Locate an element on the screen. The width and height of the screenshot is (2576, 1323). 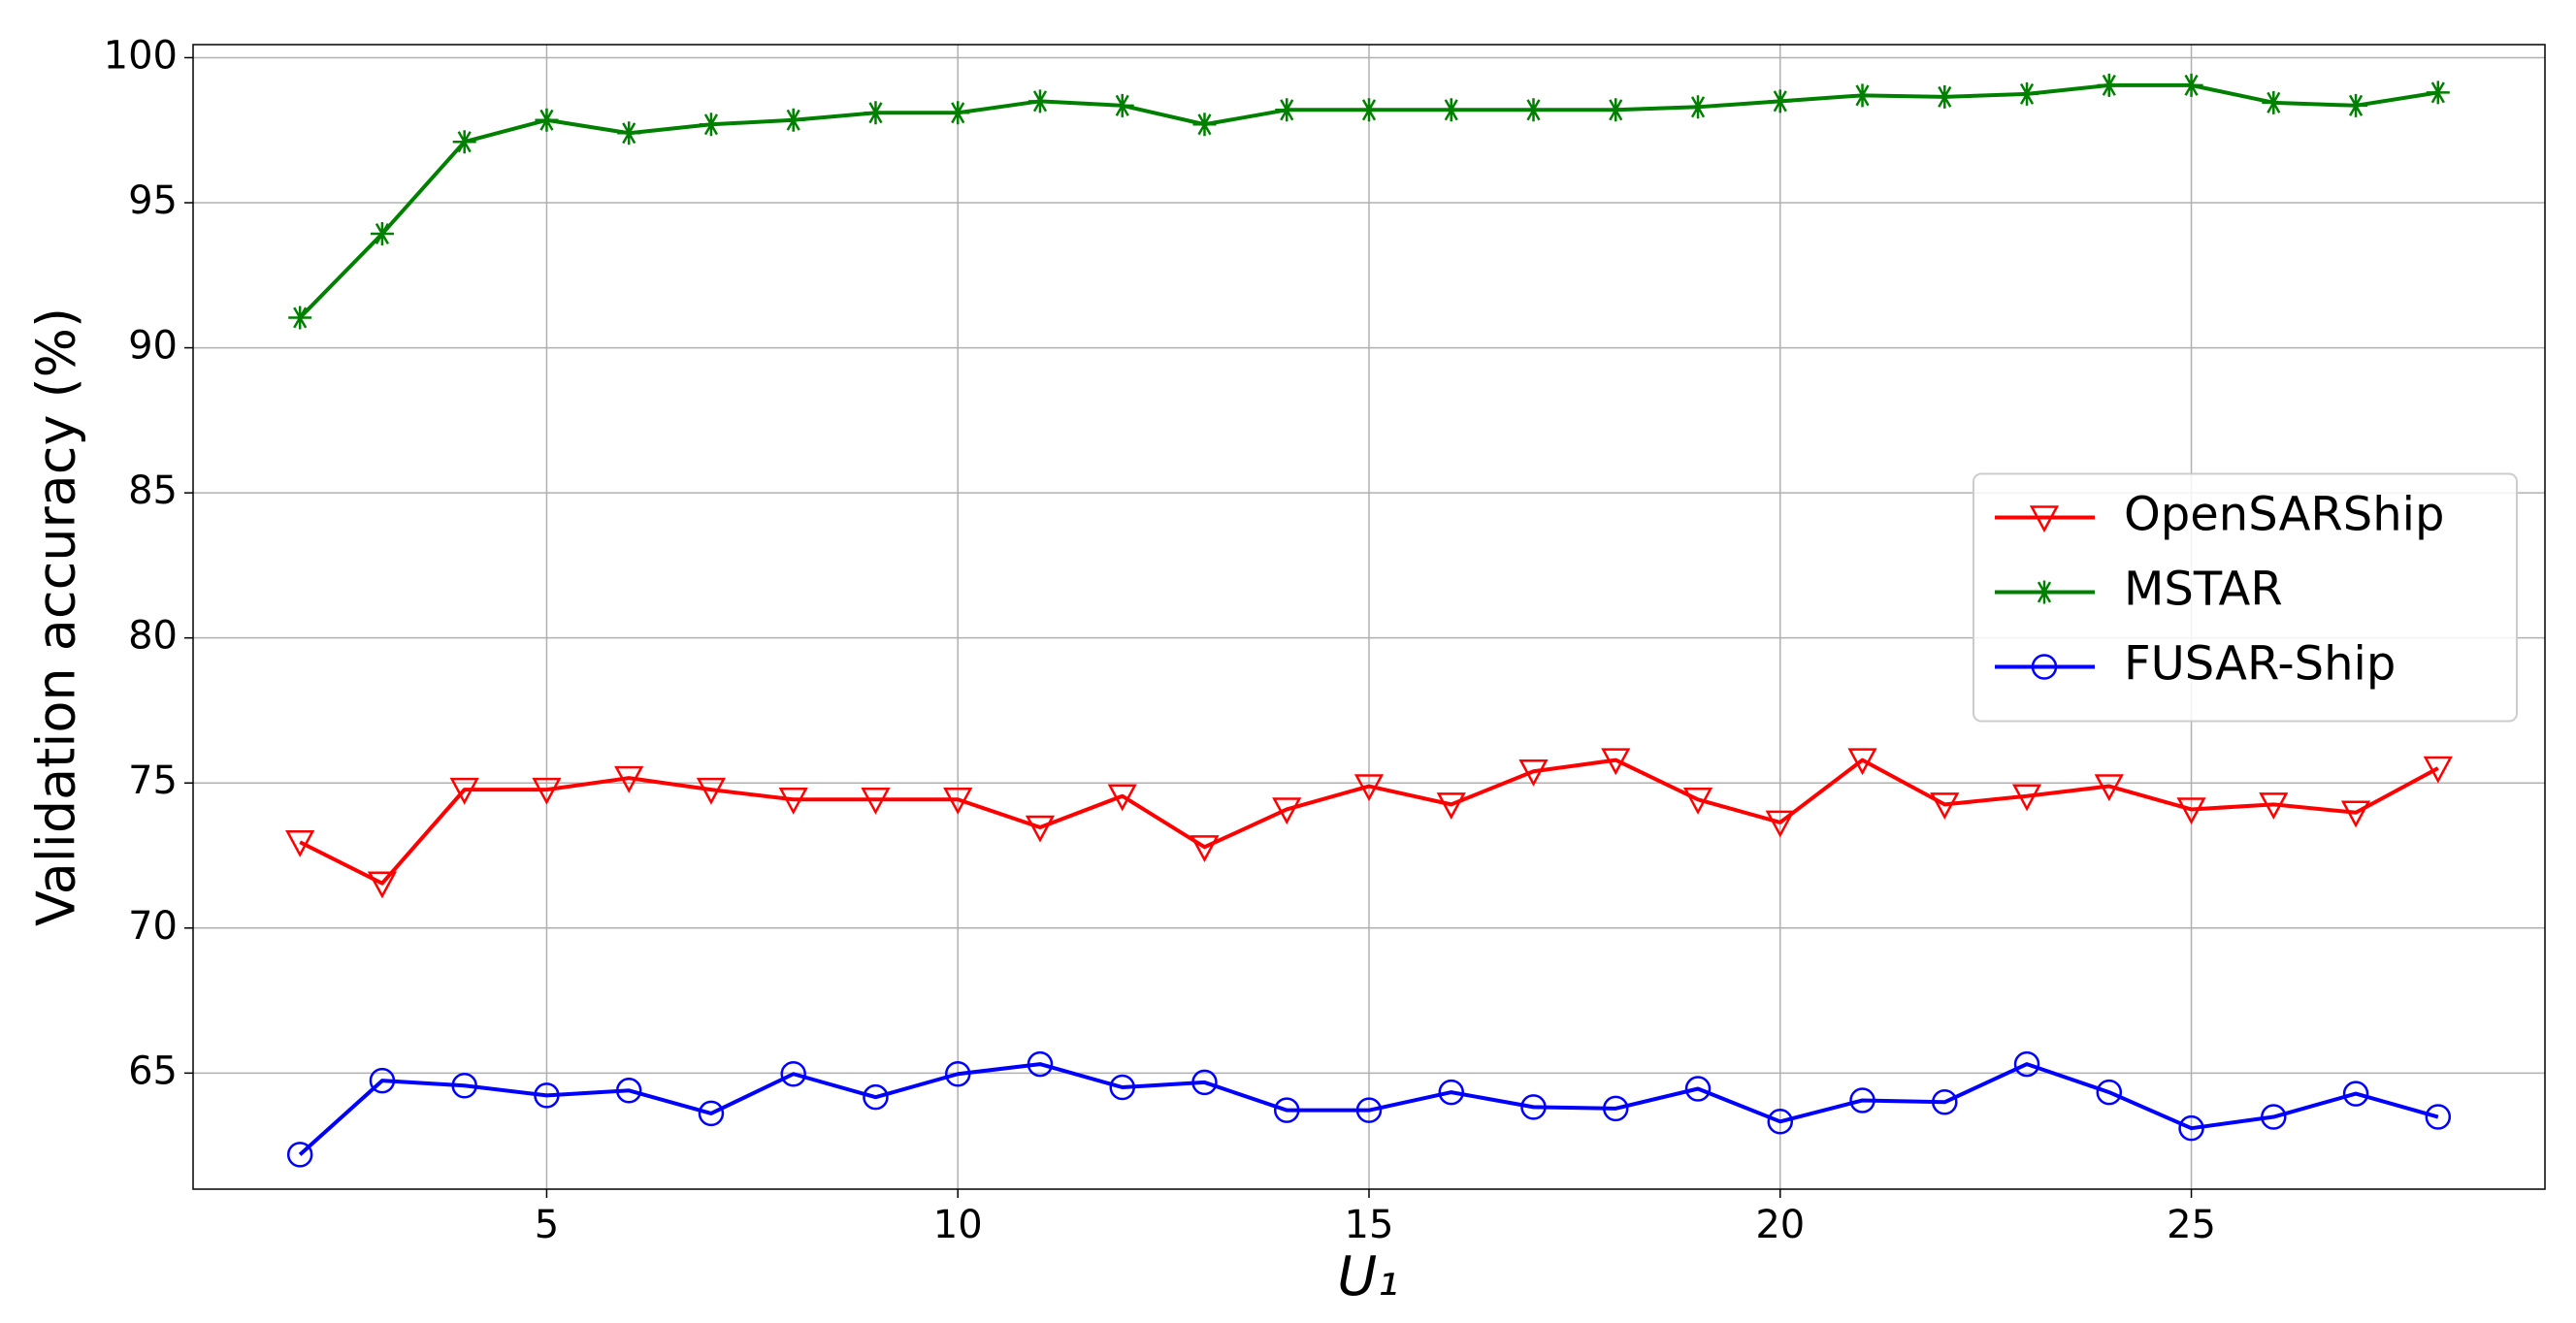
legend-box is located at coordinates (2246, 597).